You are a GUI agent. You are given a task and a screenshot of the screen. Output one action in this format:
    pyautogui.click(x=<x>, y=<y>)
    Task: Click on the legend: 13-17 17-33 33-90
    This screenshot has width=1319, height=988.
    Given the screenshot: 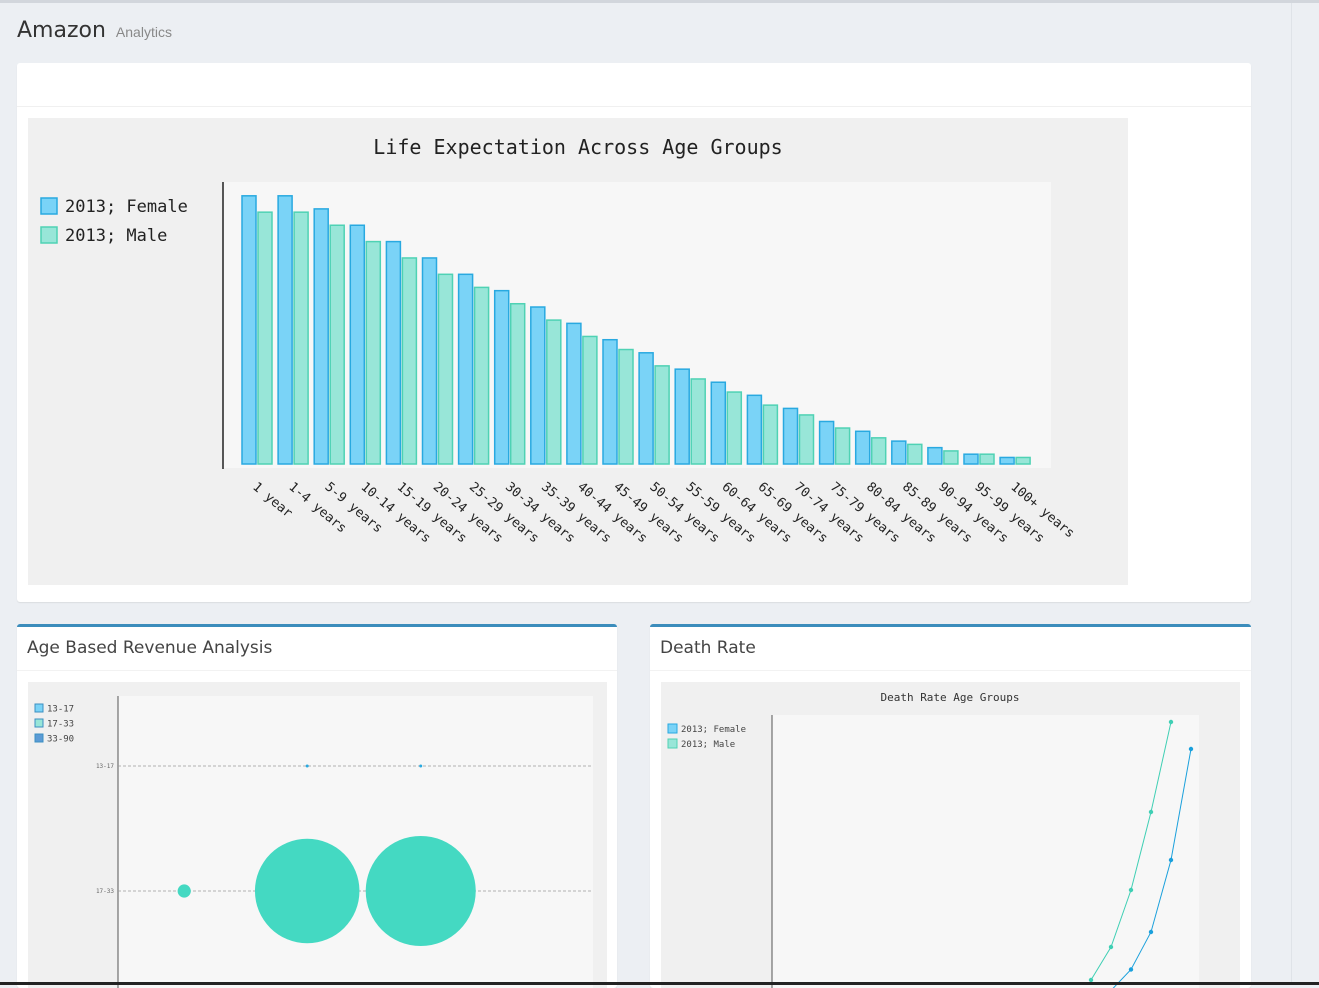 What is the action you would take?
    pyautogui.click(x=54, y=724)
    